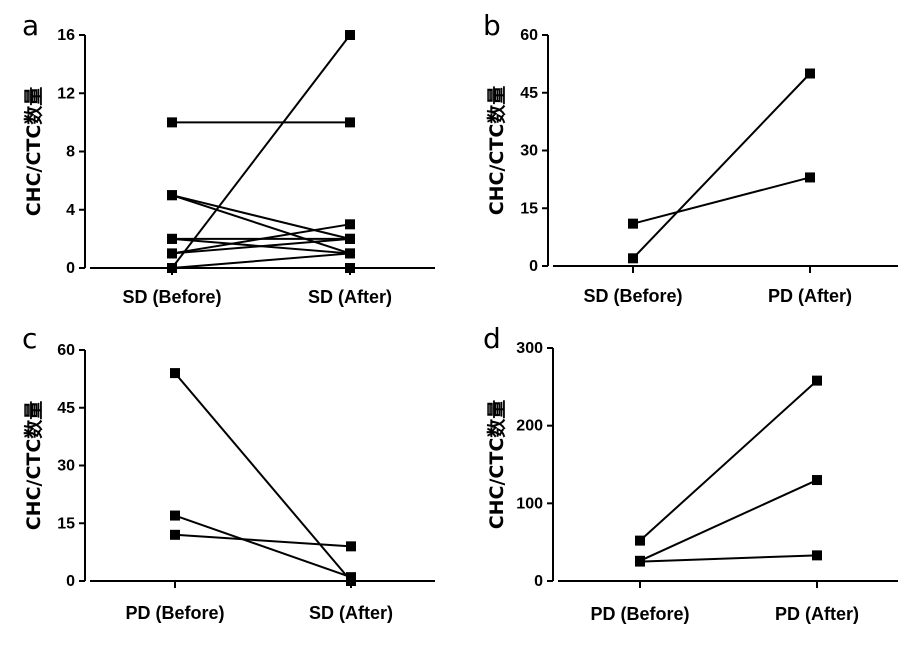 Image resolution: width=915 pixels, height=659 pixels. I want to click on panel-letter: d, so click(492, 338).